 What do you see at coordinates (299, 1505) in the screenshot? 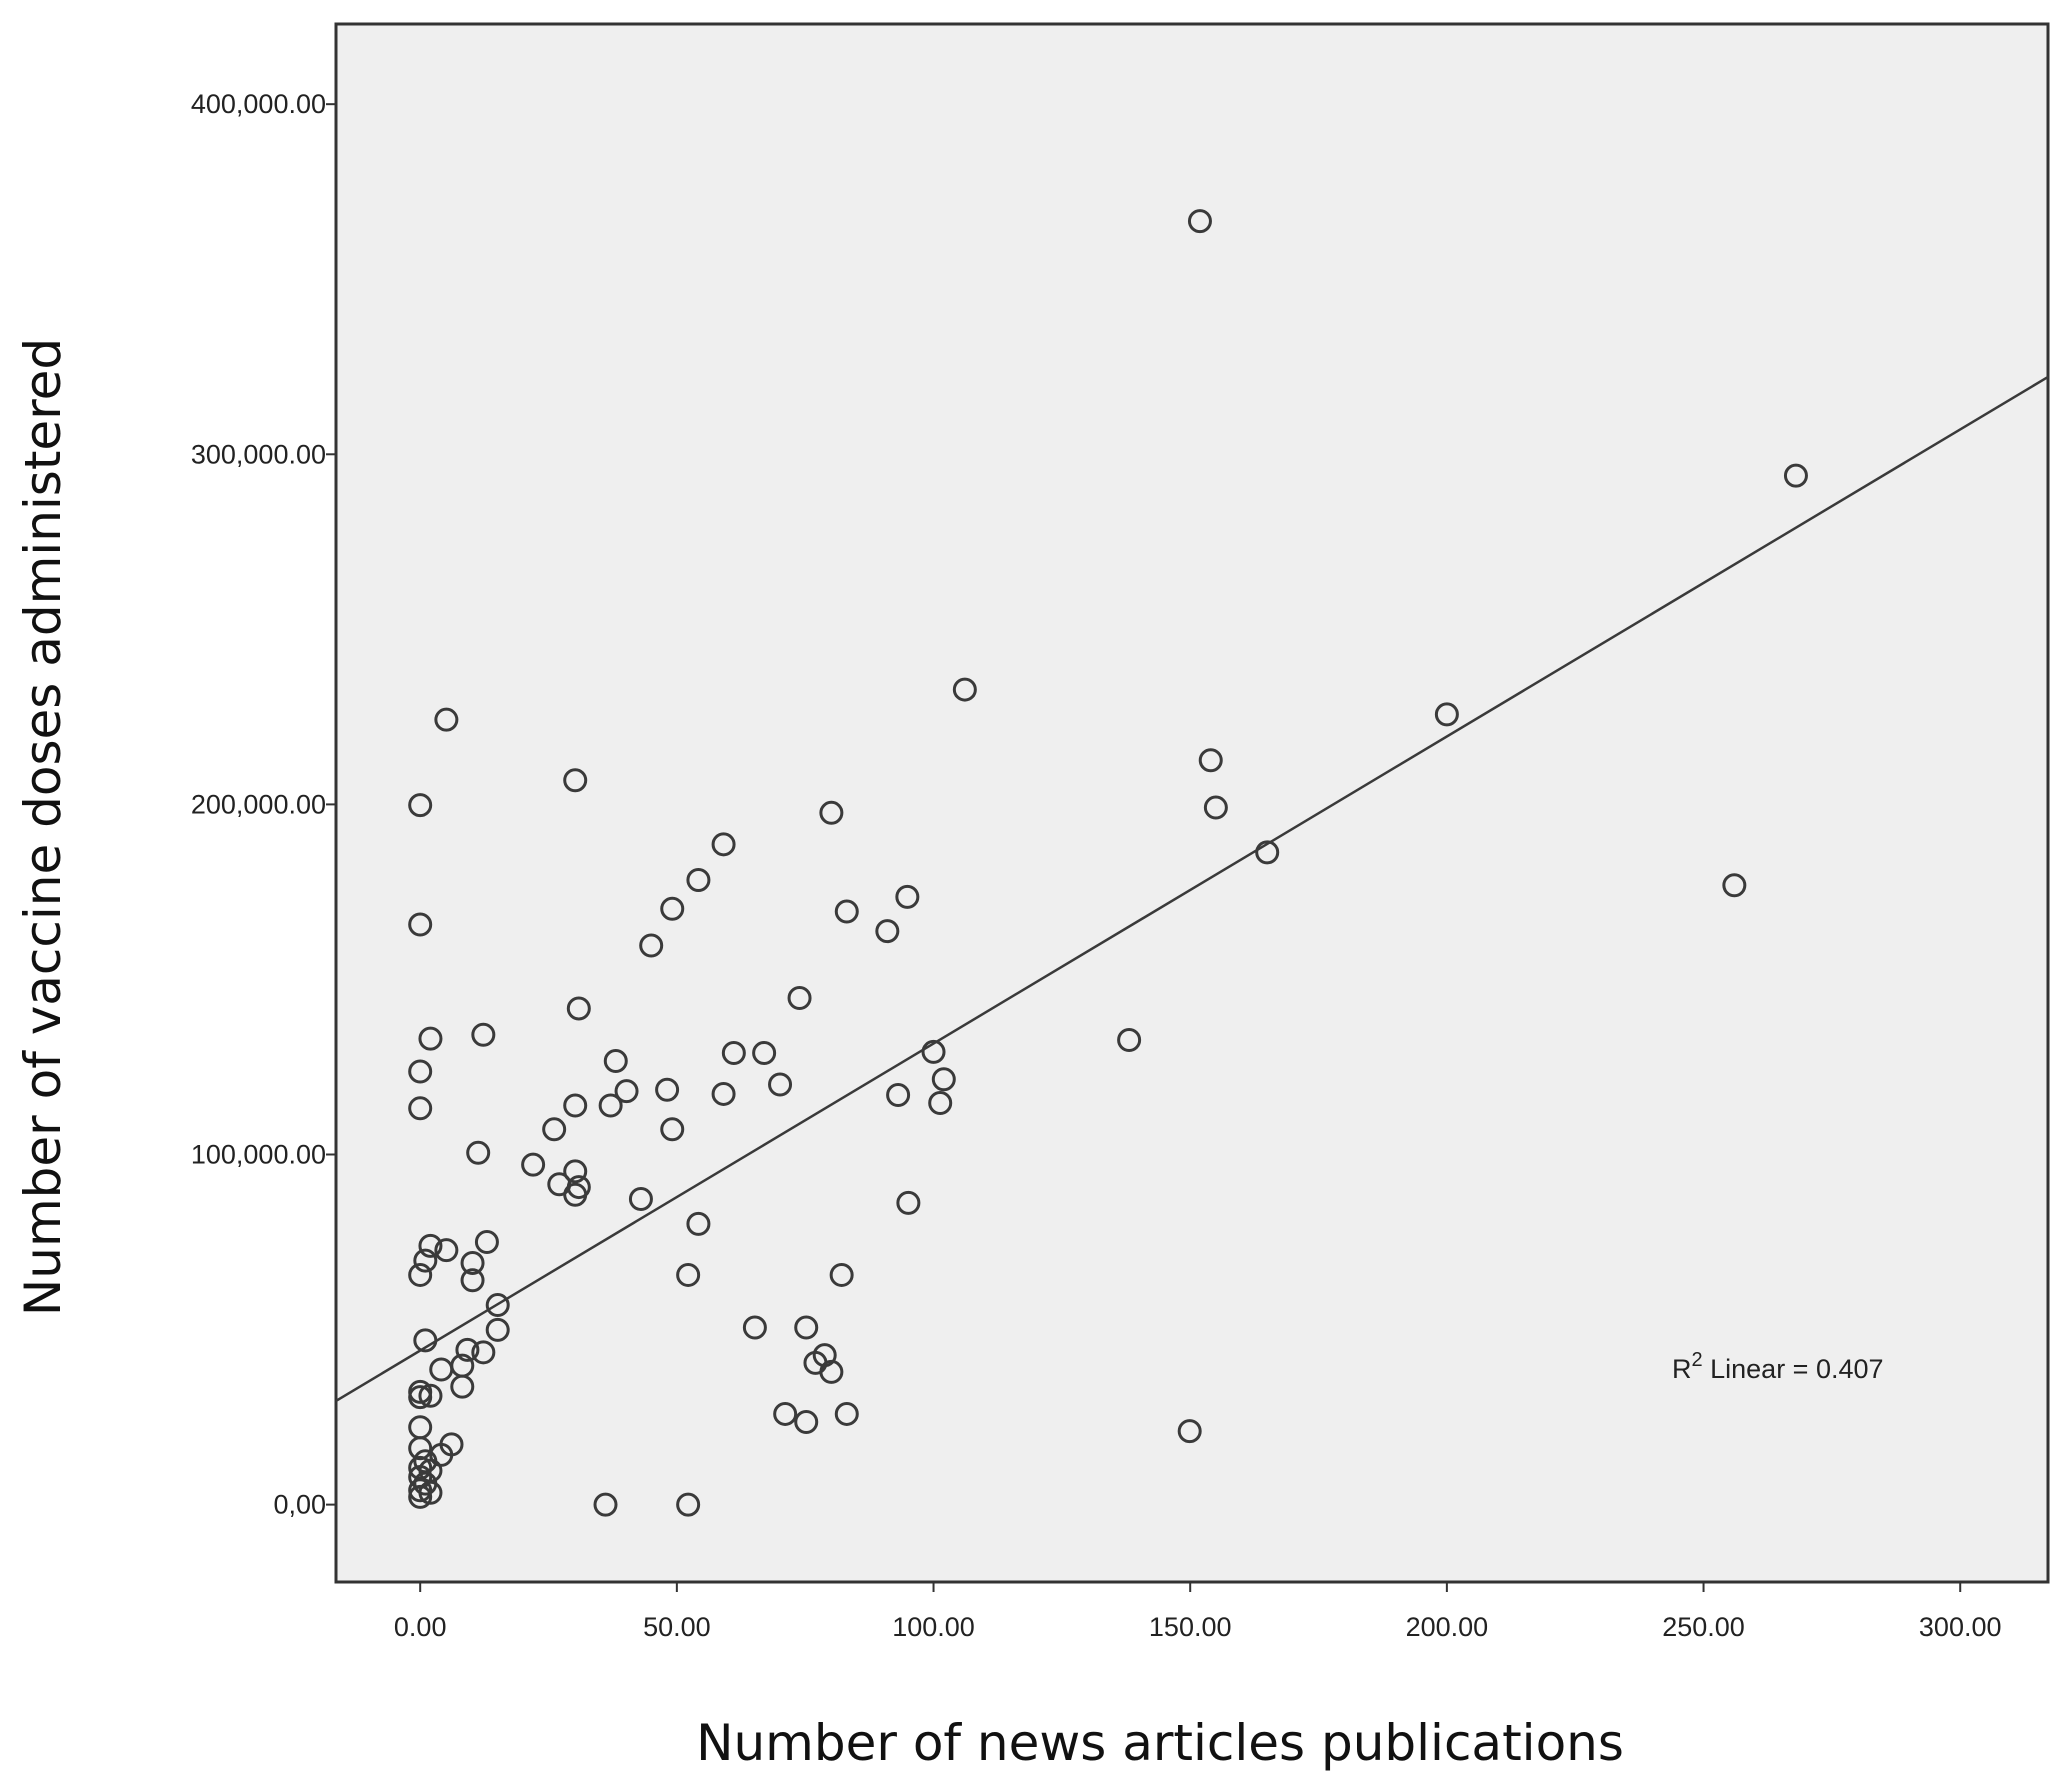
I see `y-tick-label: 0,00` at bounding box center [299, 1505].